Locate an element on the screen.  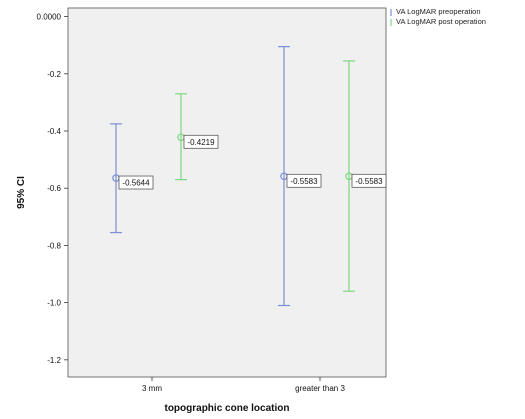
y-tick-label: -0.6 is located at coordinates (54, 188).